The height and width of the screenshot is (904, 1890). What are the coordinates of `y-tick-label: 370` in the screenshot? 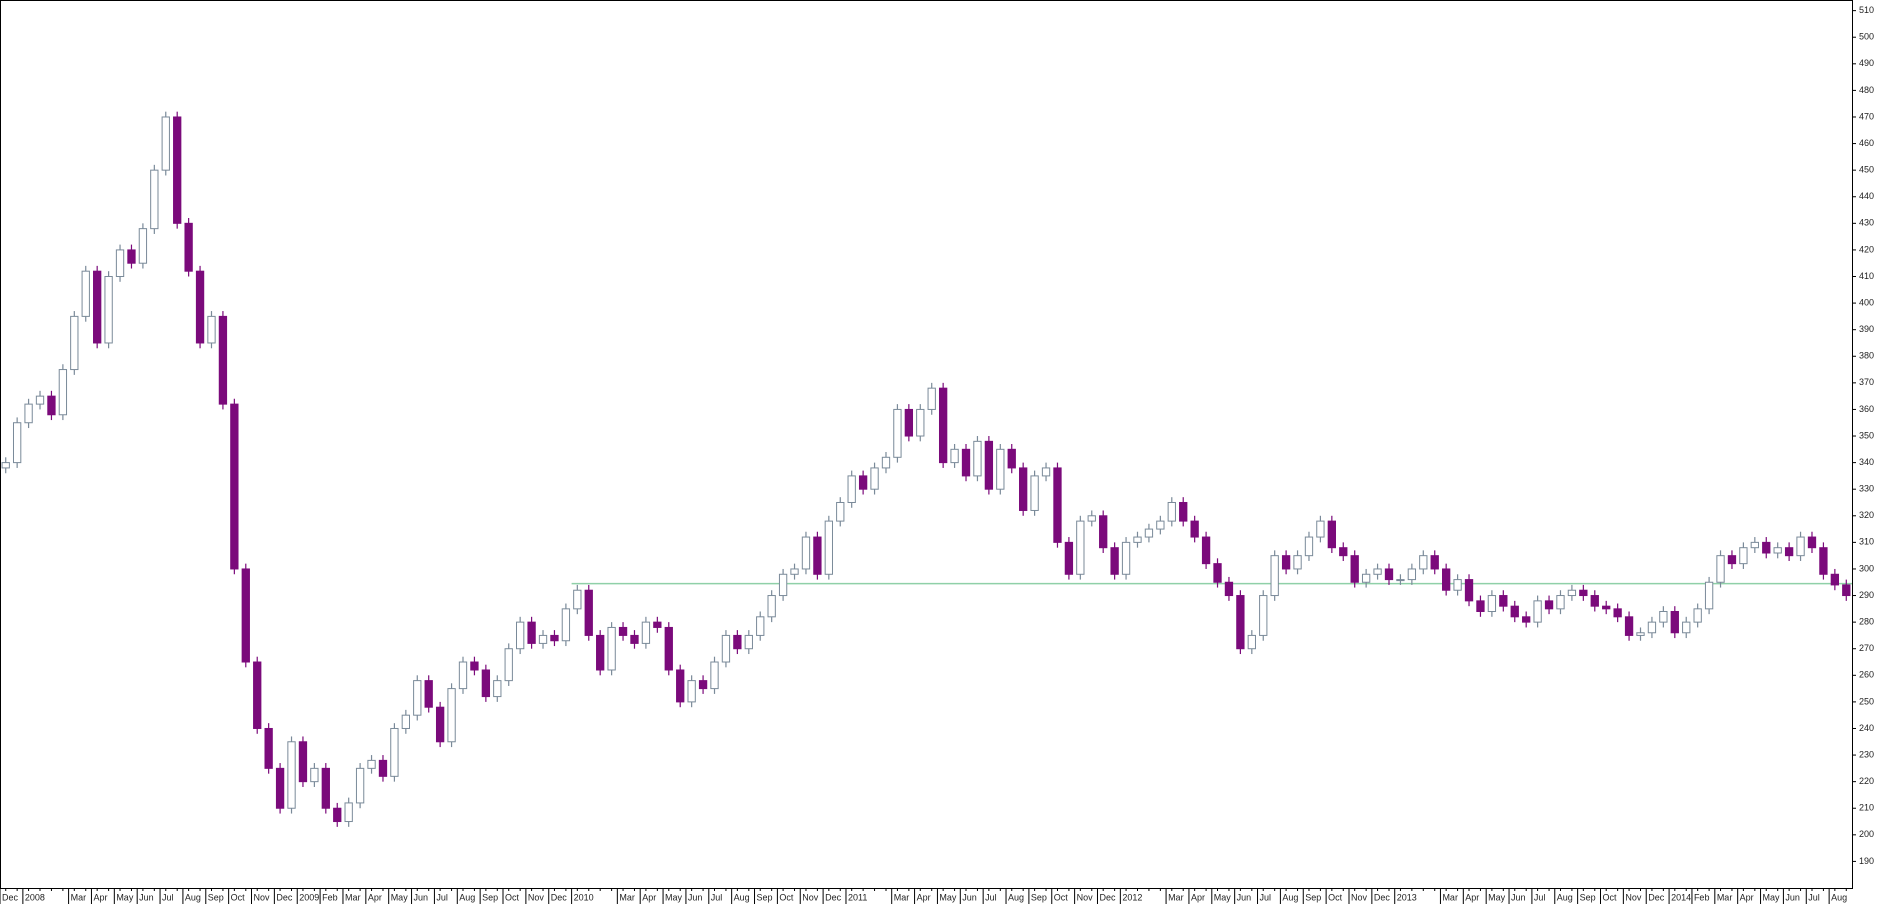 It's located at (1866, 382).